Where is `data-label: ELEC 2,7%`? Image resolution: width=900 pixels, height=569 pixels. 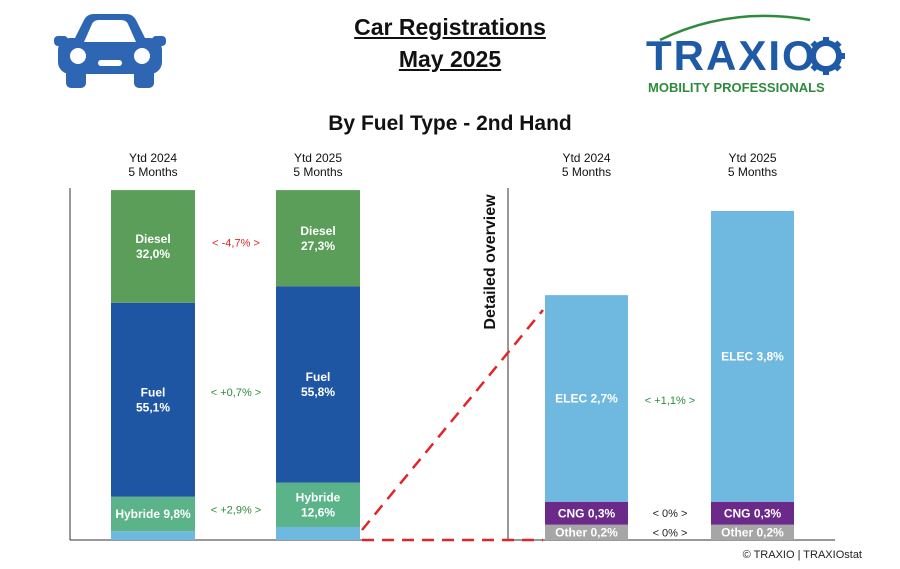 data-label: ELEC 2,7% is located at coordinates (586, 399).